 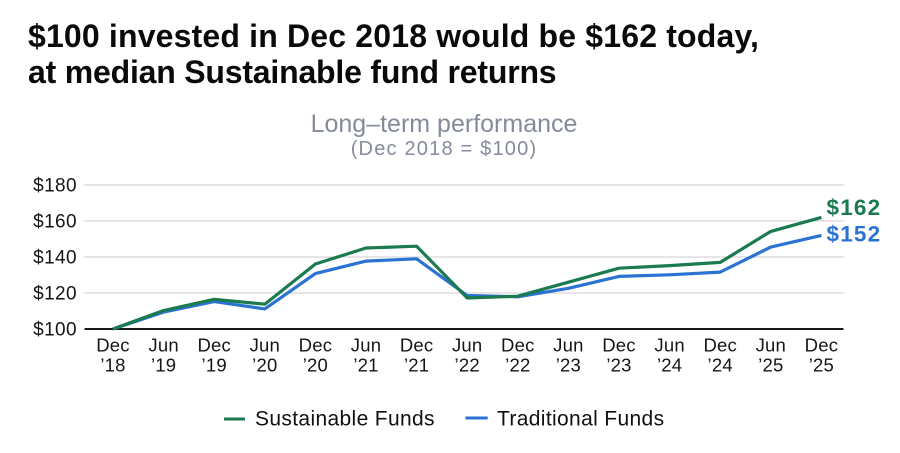 What do you see at coordinates (580, 419) in the screenshot?
I see `svg-text: Traditional Funds` at bounding box center [580, 419].